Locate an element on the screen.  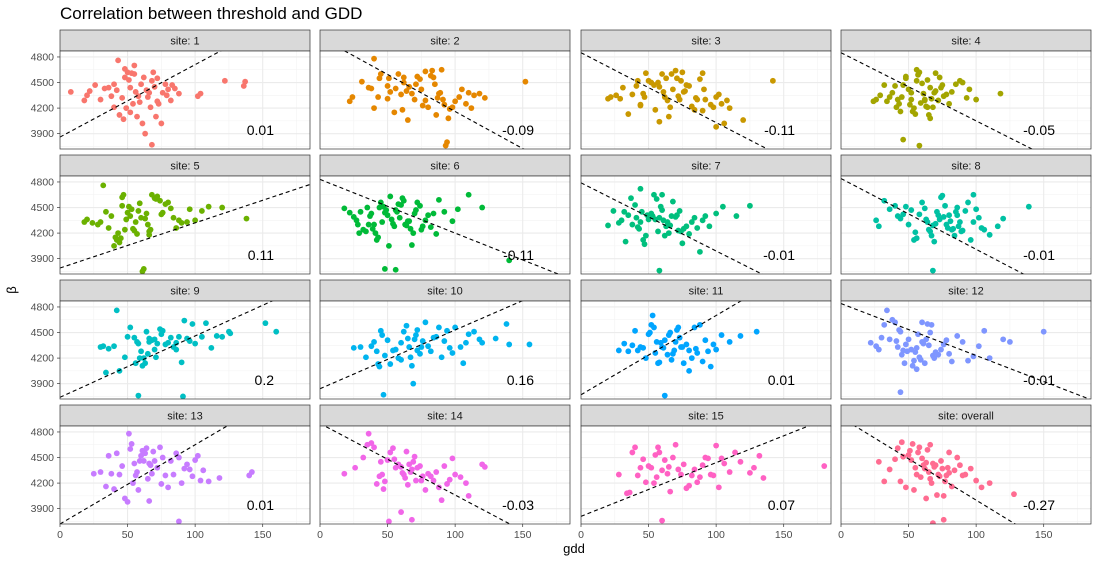
facet-strip-label: site: 13 is located at coordinates (184, 417).